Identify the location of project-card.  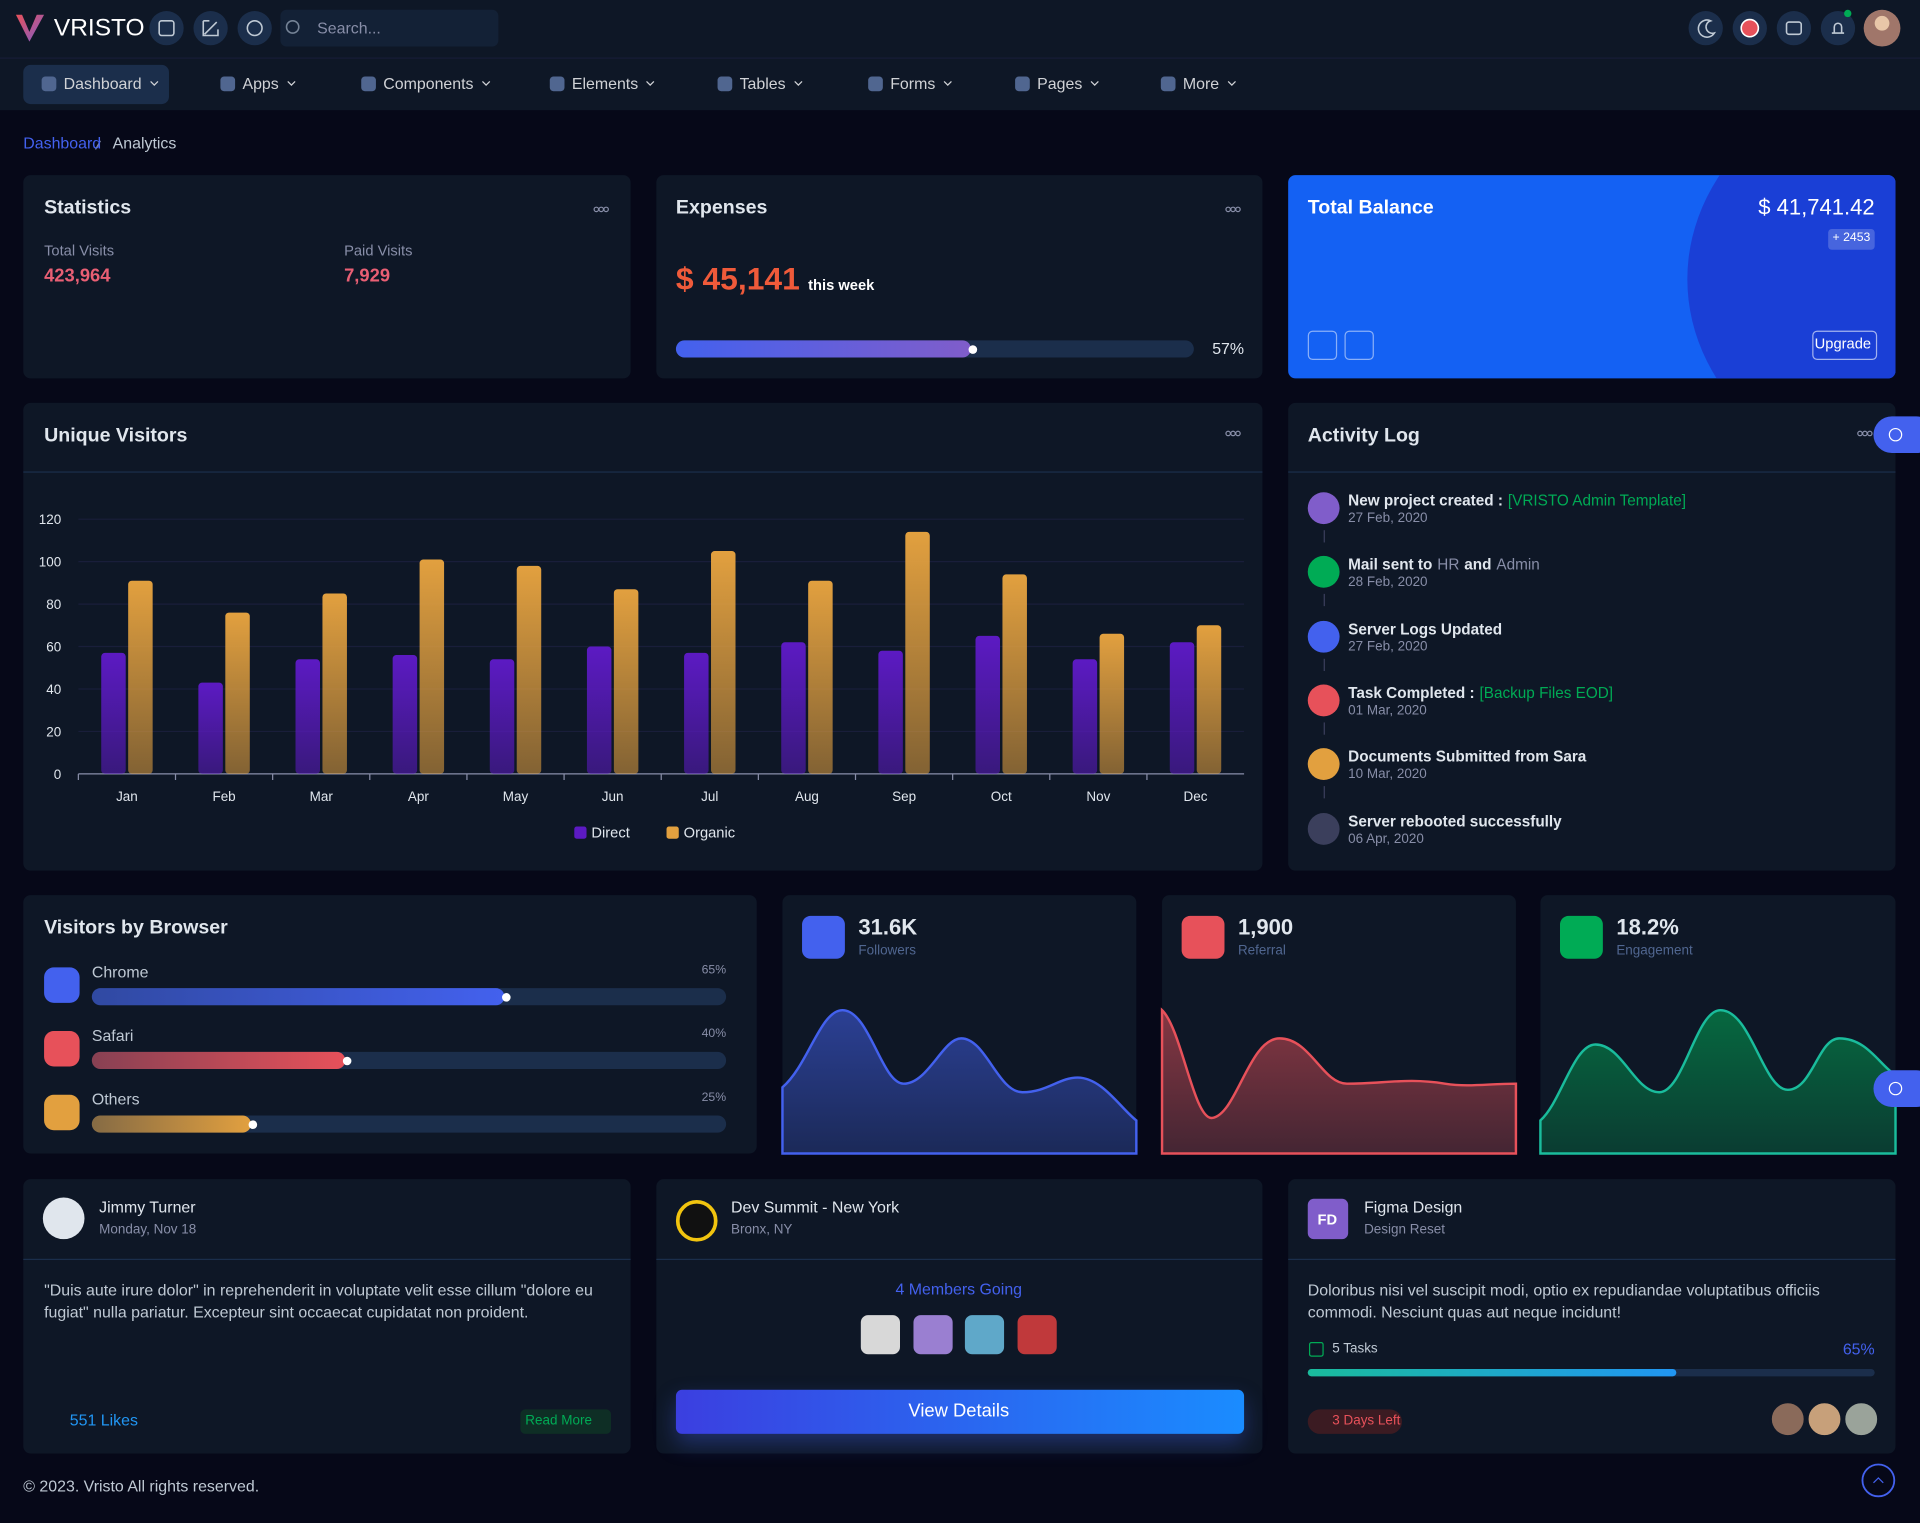
(1592, 1316).